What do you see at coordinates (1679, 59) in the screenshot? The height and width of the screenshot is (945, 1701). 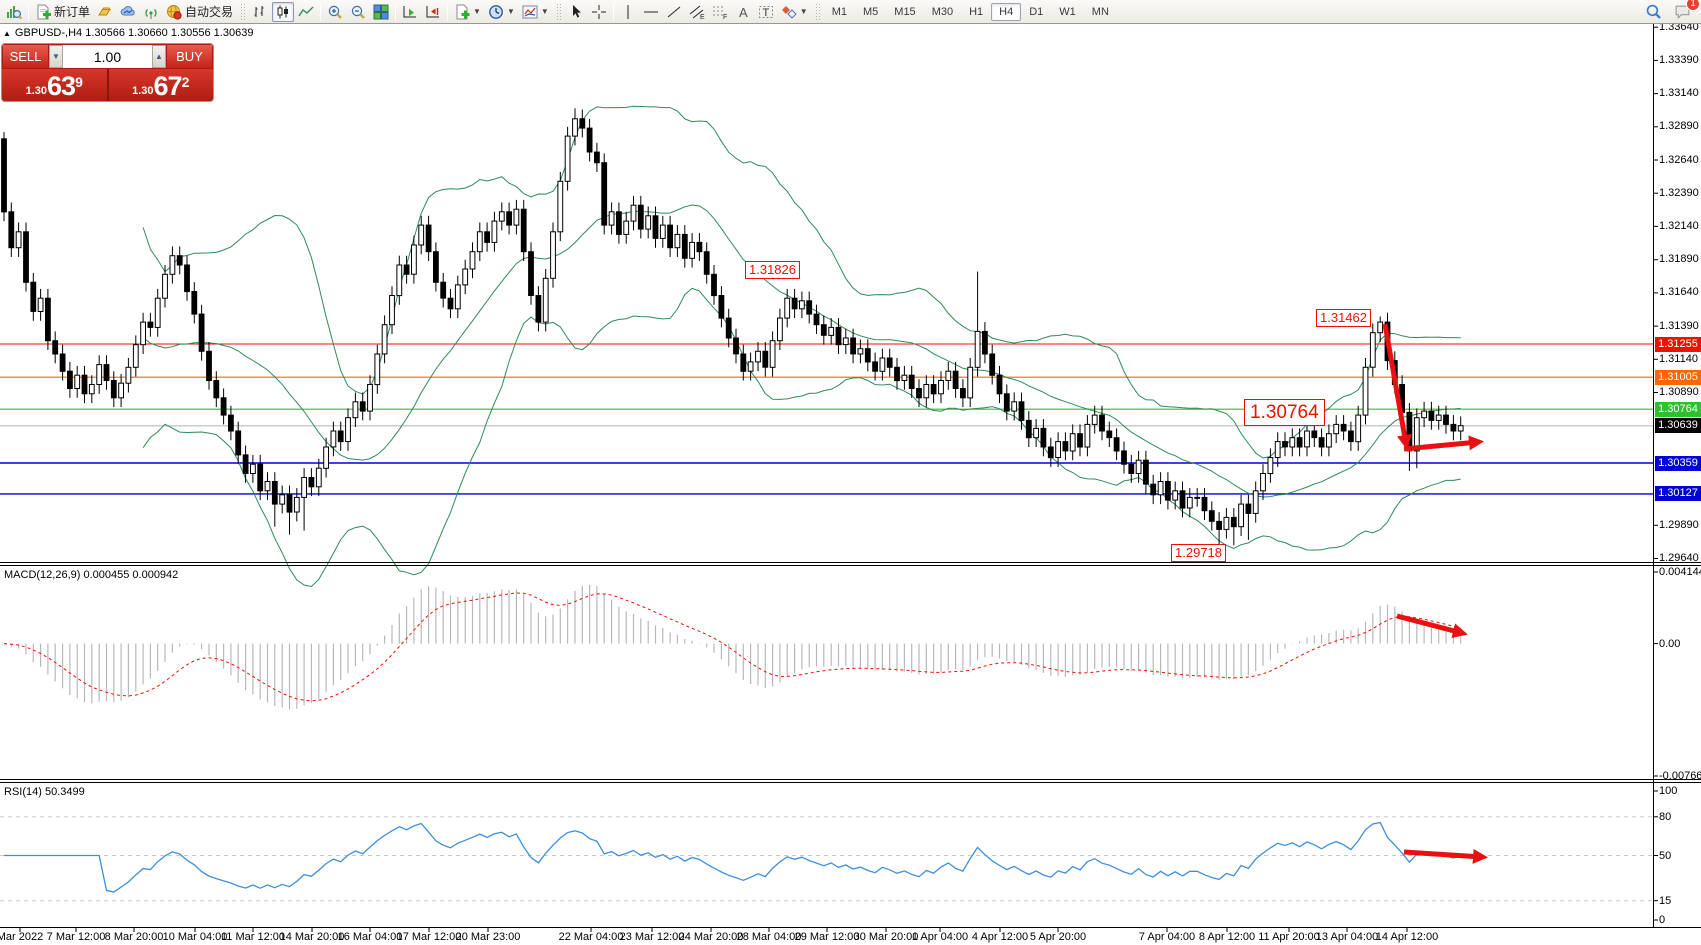 I see `price-tick-label: 1.33390` at bounding box center [1679, 59].